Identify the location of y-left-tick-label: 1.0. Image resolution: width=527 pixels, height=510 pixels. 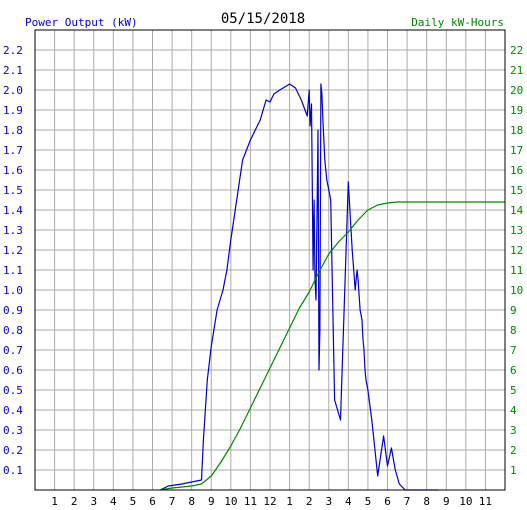
(13, 290).